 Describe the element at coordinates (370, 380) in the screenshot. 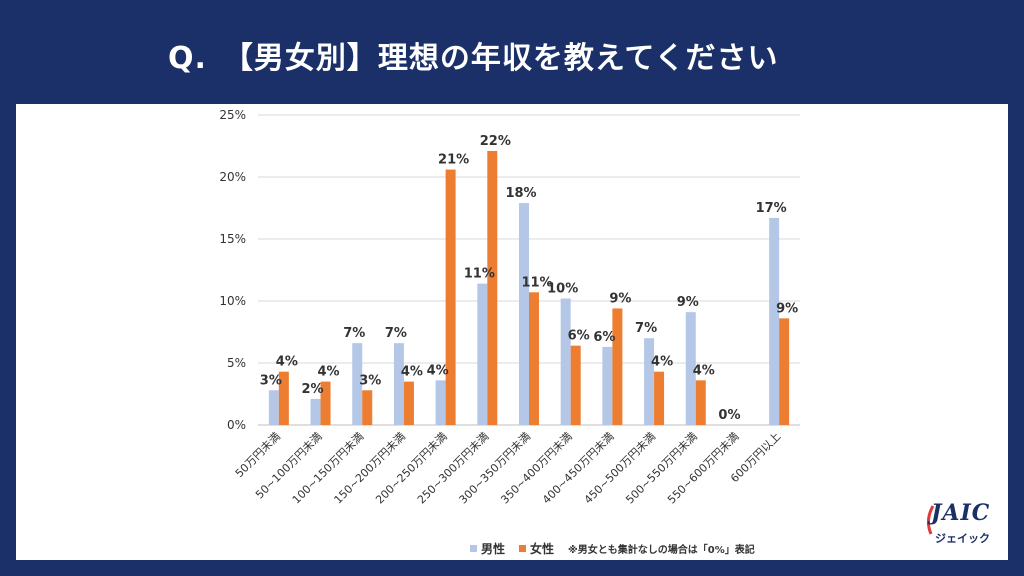

I see `data-label-female: 3%` at that location.